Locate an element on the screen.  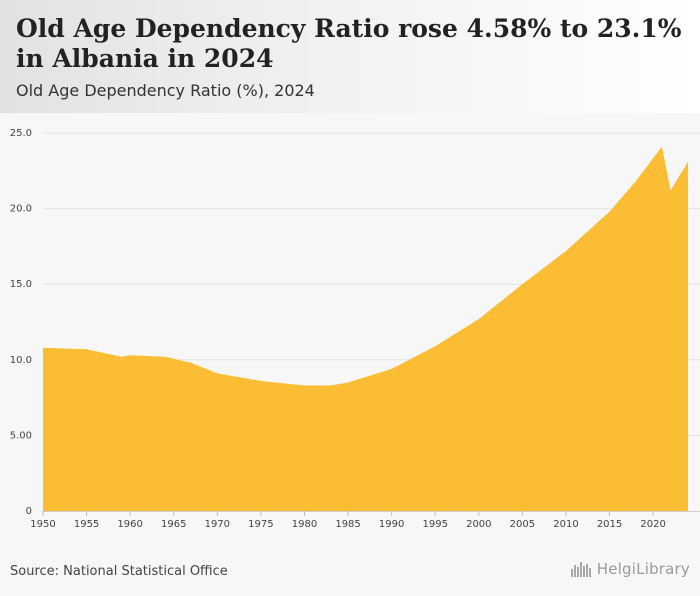
x-tick-label: 2010 is located at coordinates (565, 524).